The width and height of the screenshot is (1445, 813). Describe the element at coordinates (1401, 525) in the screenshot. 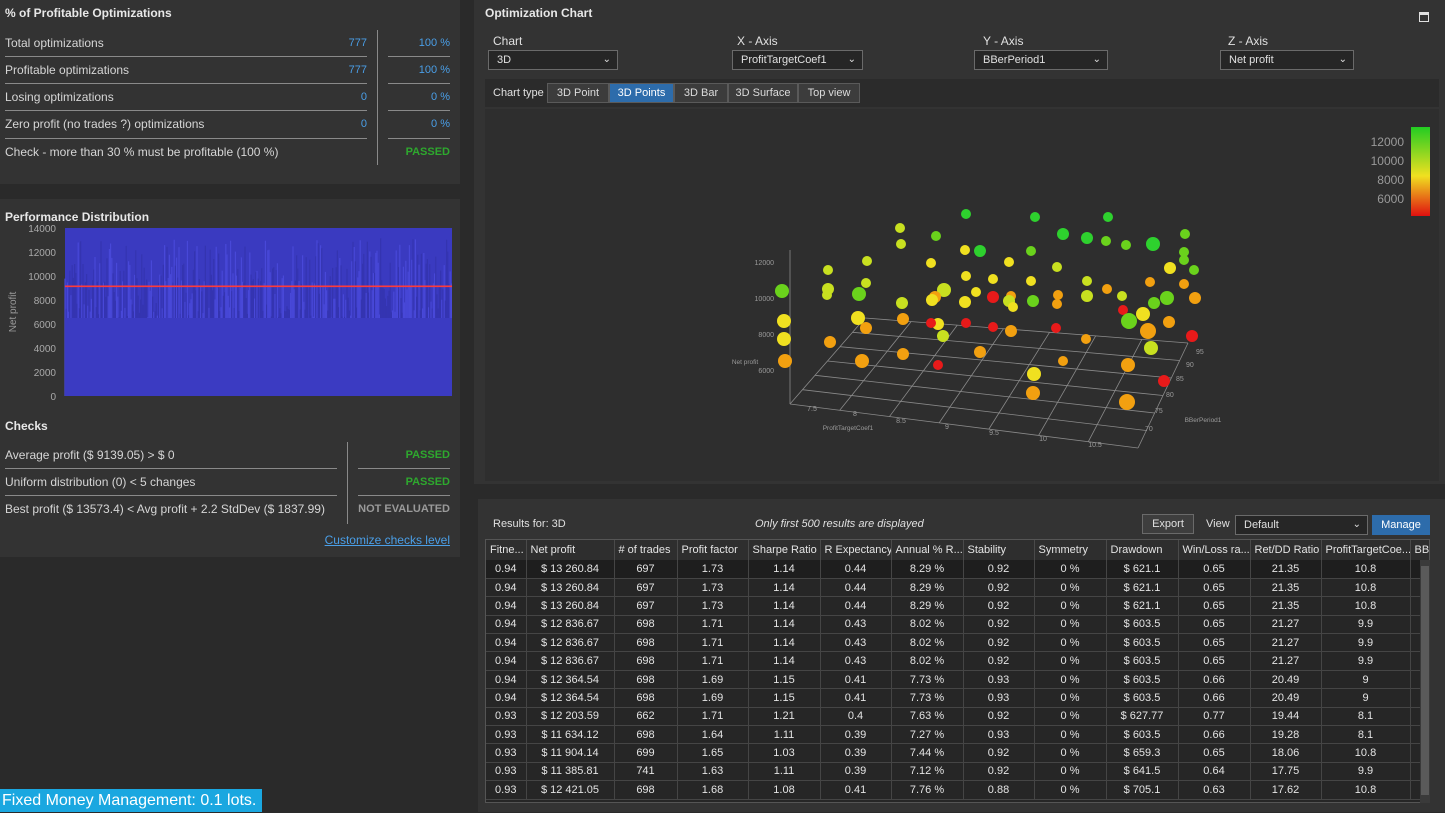

I see `manage-button: Manage` at that location.